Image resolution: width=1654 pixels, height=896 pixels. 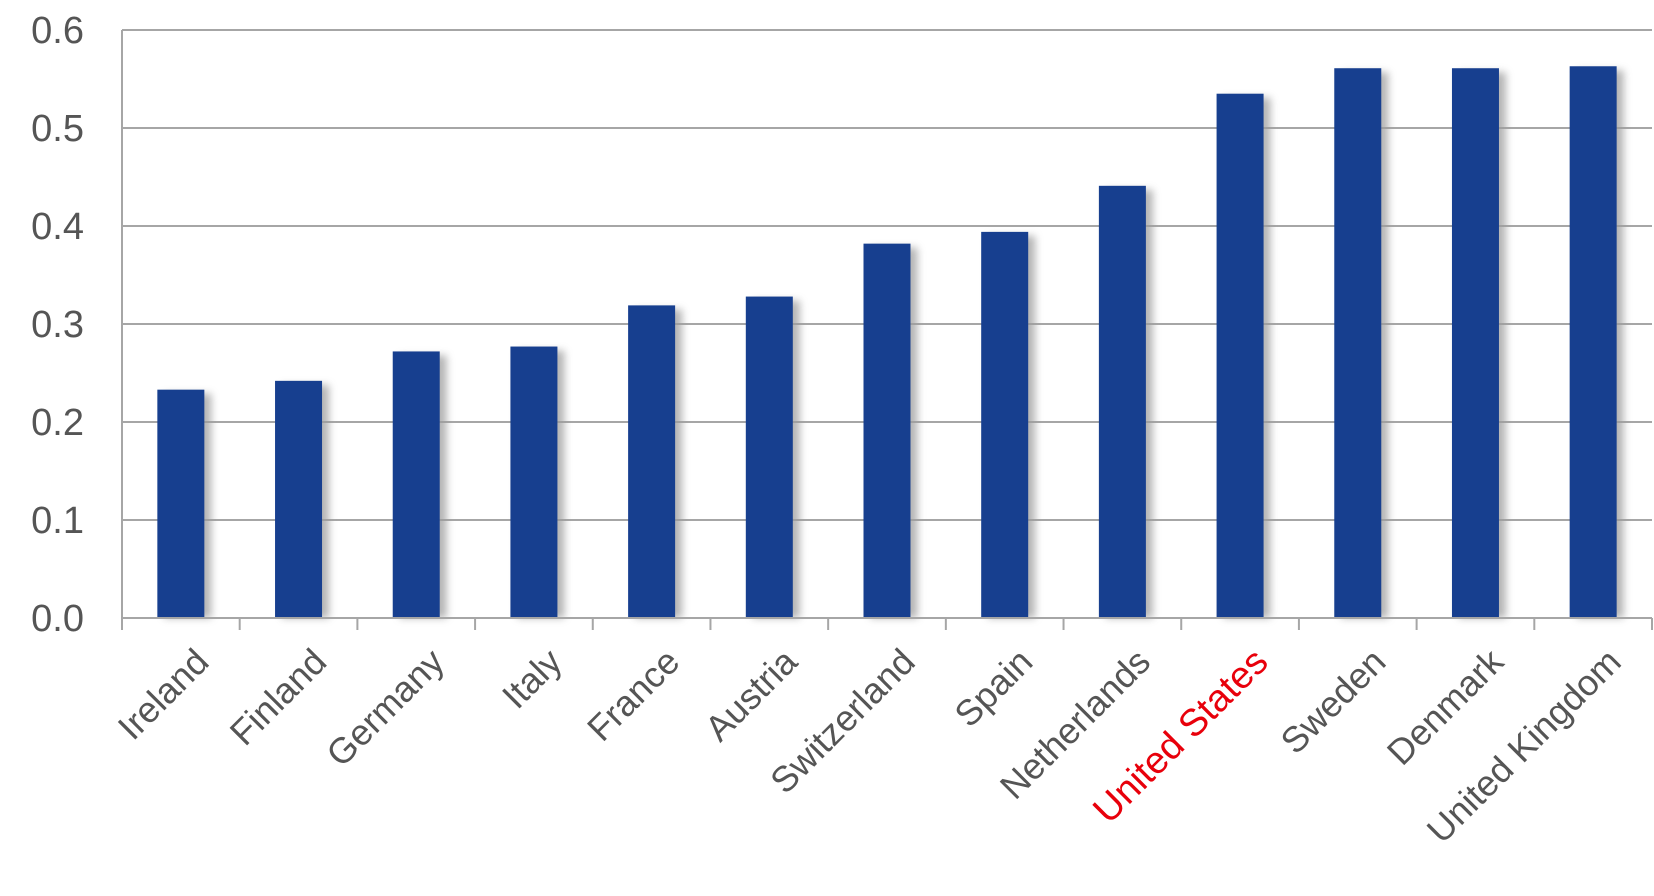 What do you see at coordinates (181, 503) in the screenshot?
I see `bar-ireland` at bounding box center [181, 503].